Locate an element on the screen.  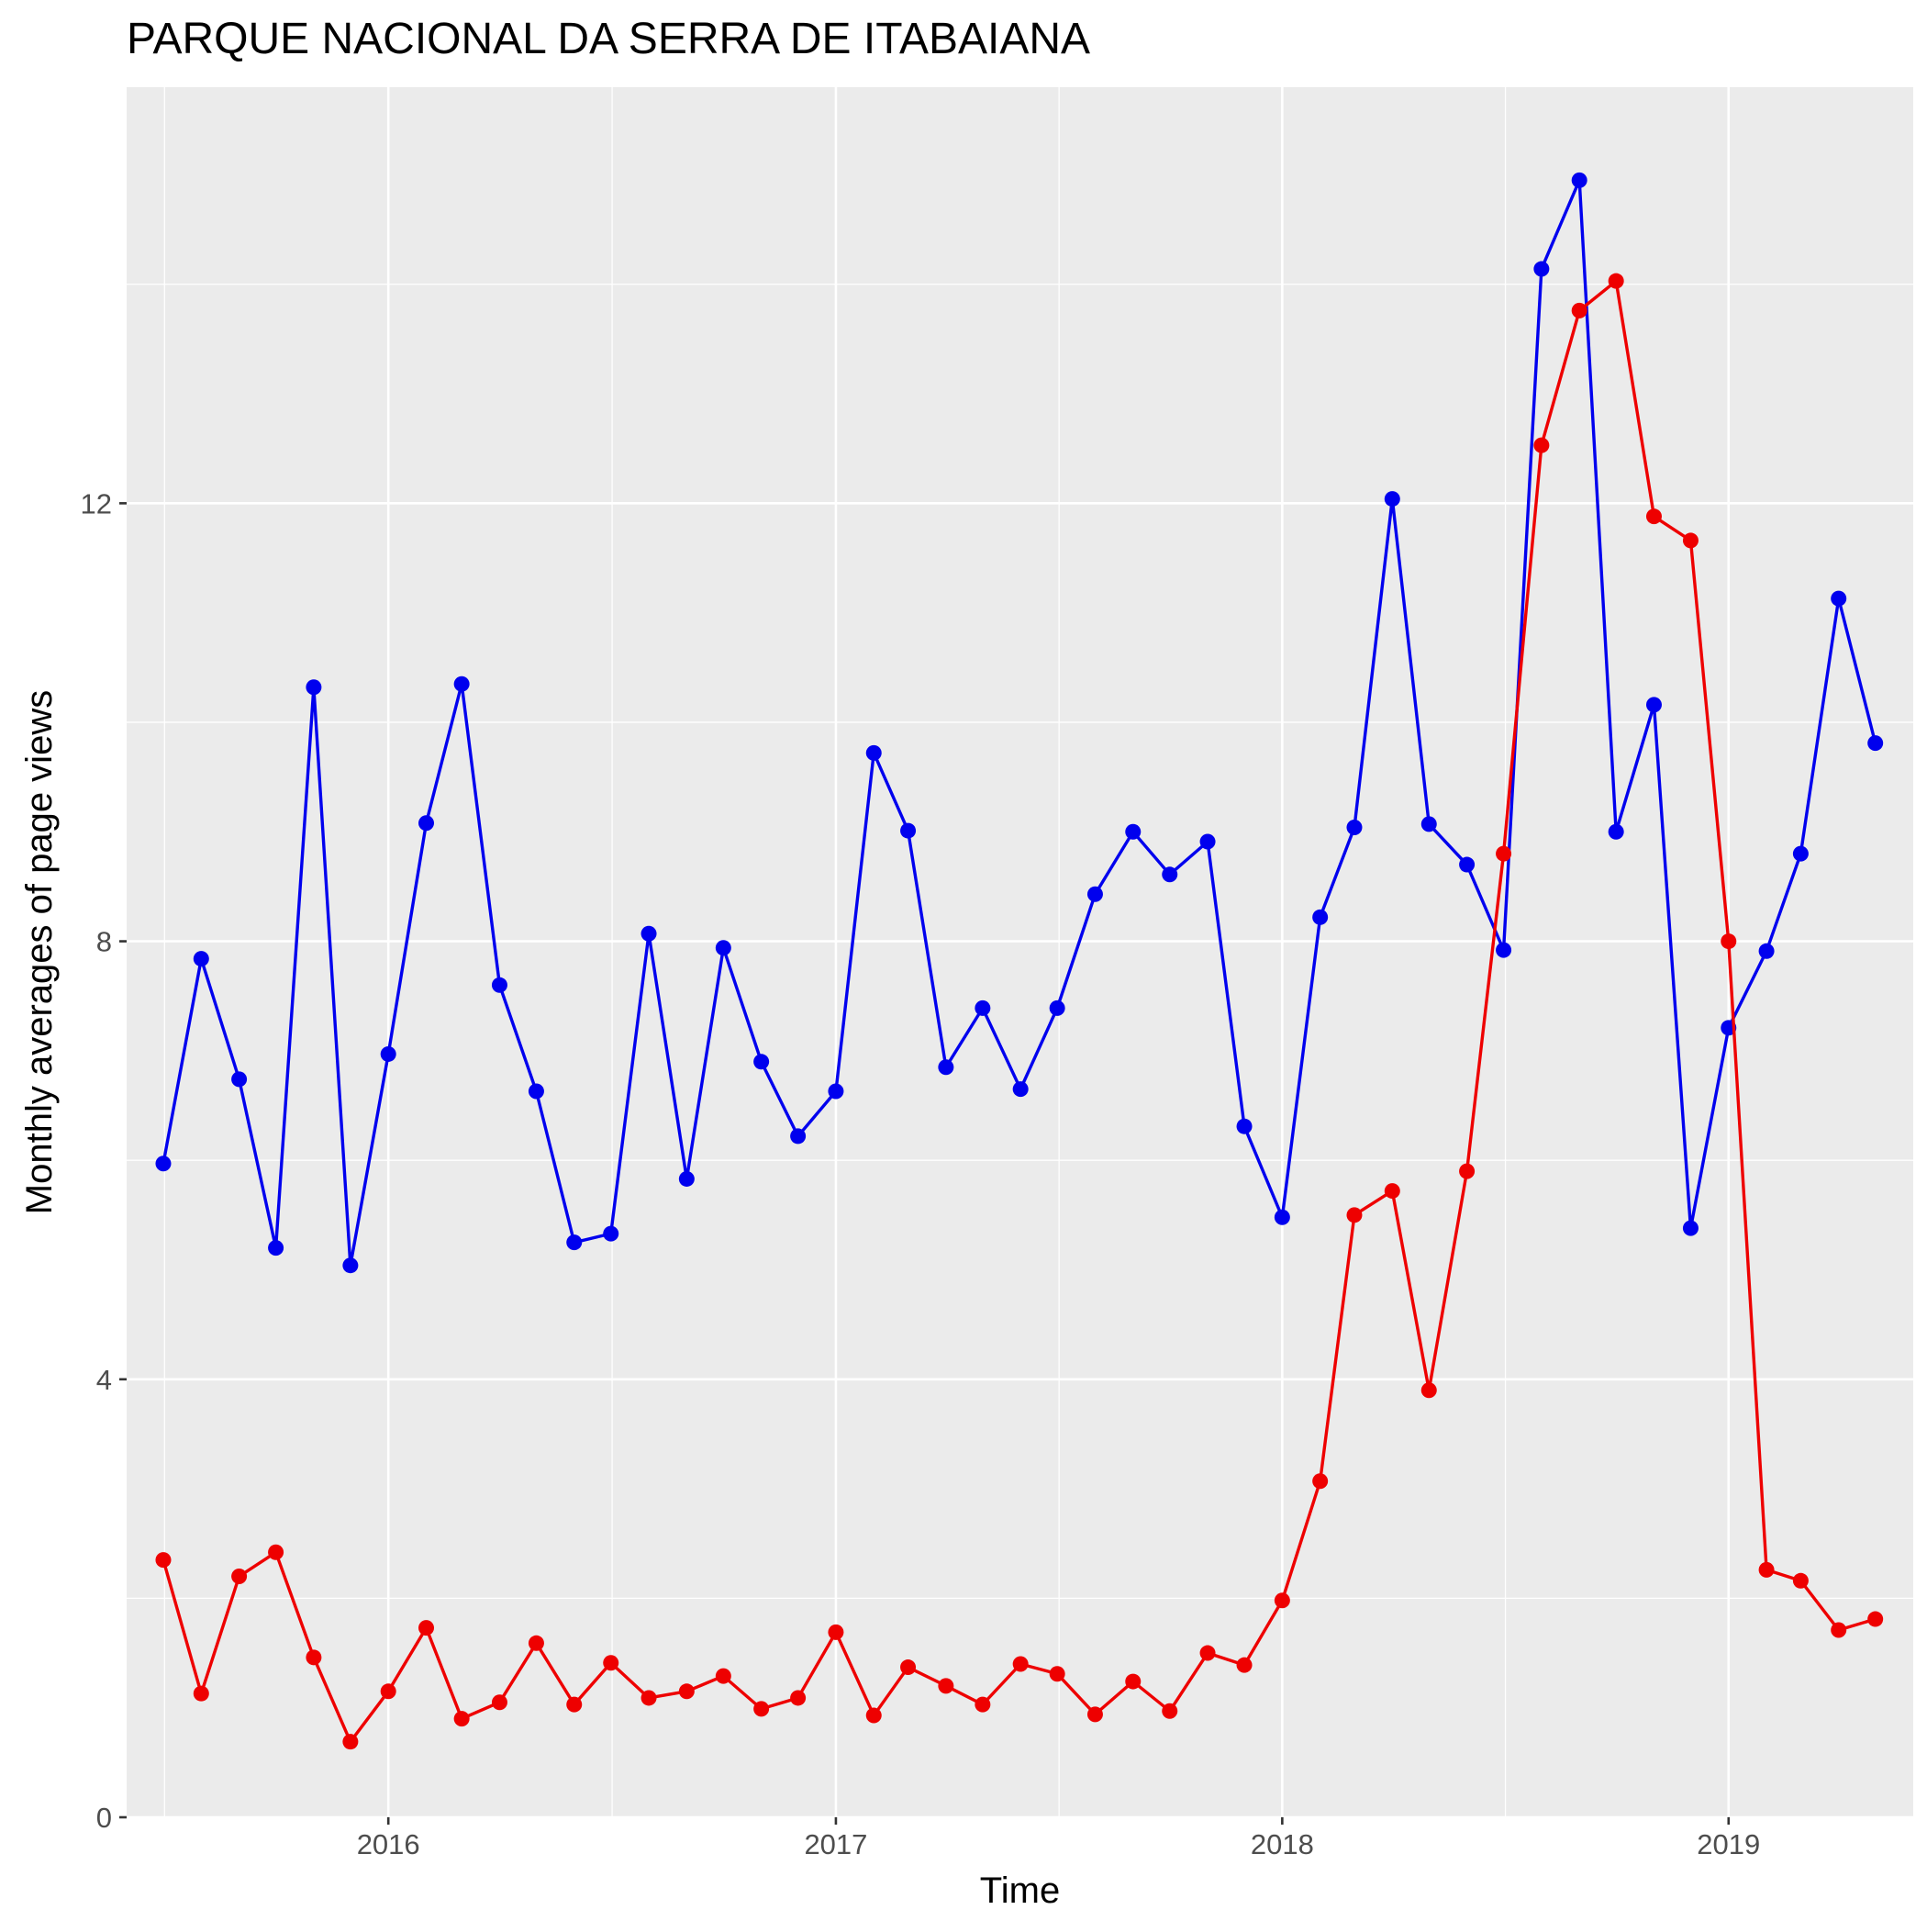
x-tick-label: 2018 is located at coordinates (1282, 1844).